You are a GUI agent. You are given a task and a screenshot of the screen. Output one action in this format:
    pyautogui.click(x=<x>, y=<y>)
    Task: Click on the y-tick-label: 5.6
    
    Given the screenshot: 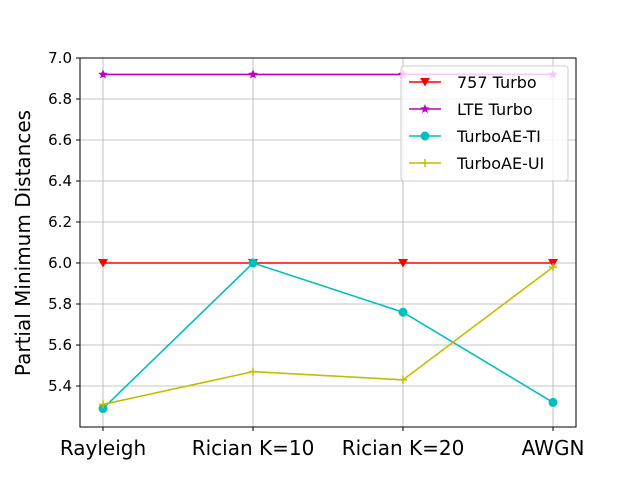 What is the action you would take?
    pyautogui.click(x=60, y=345)
    